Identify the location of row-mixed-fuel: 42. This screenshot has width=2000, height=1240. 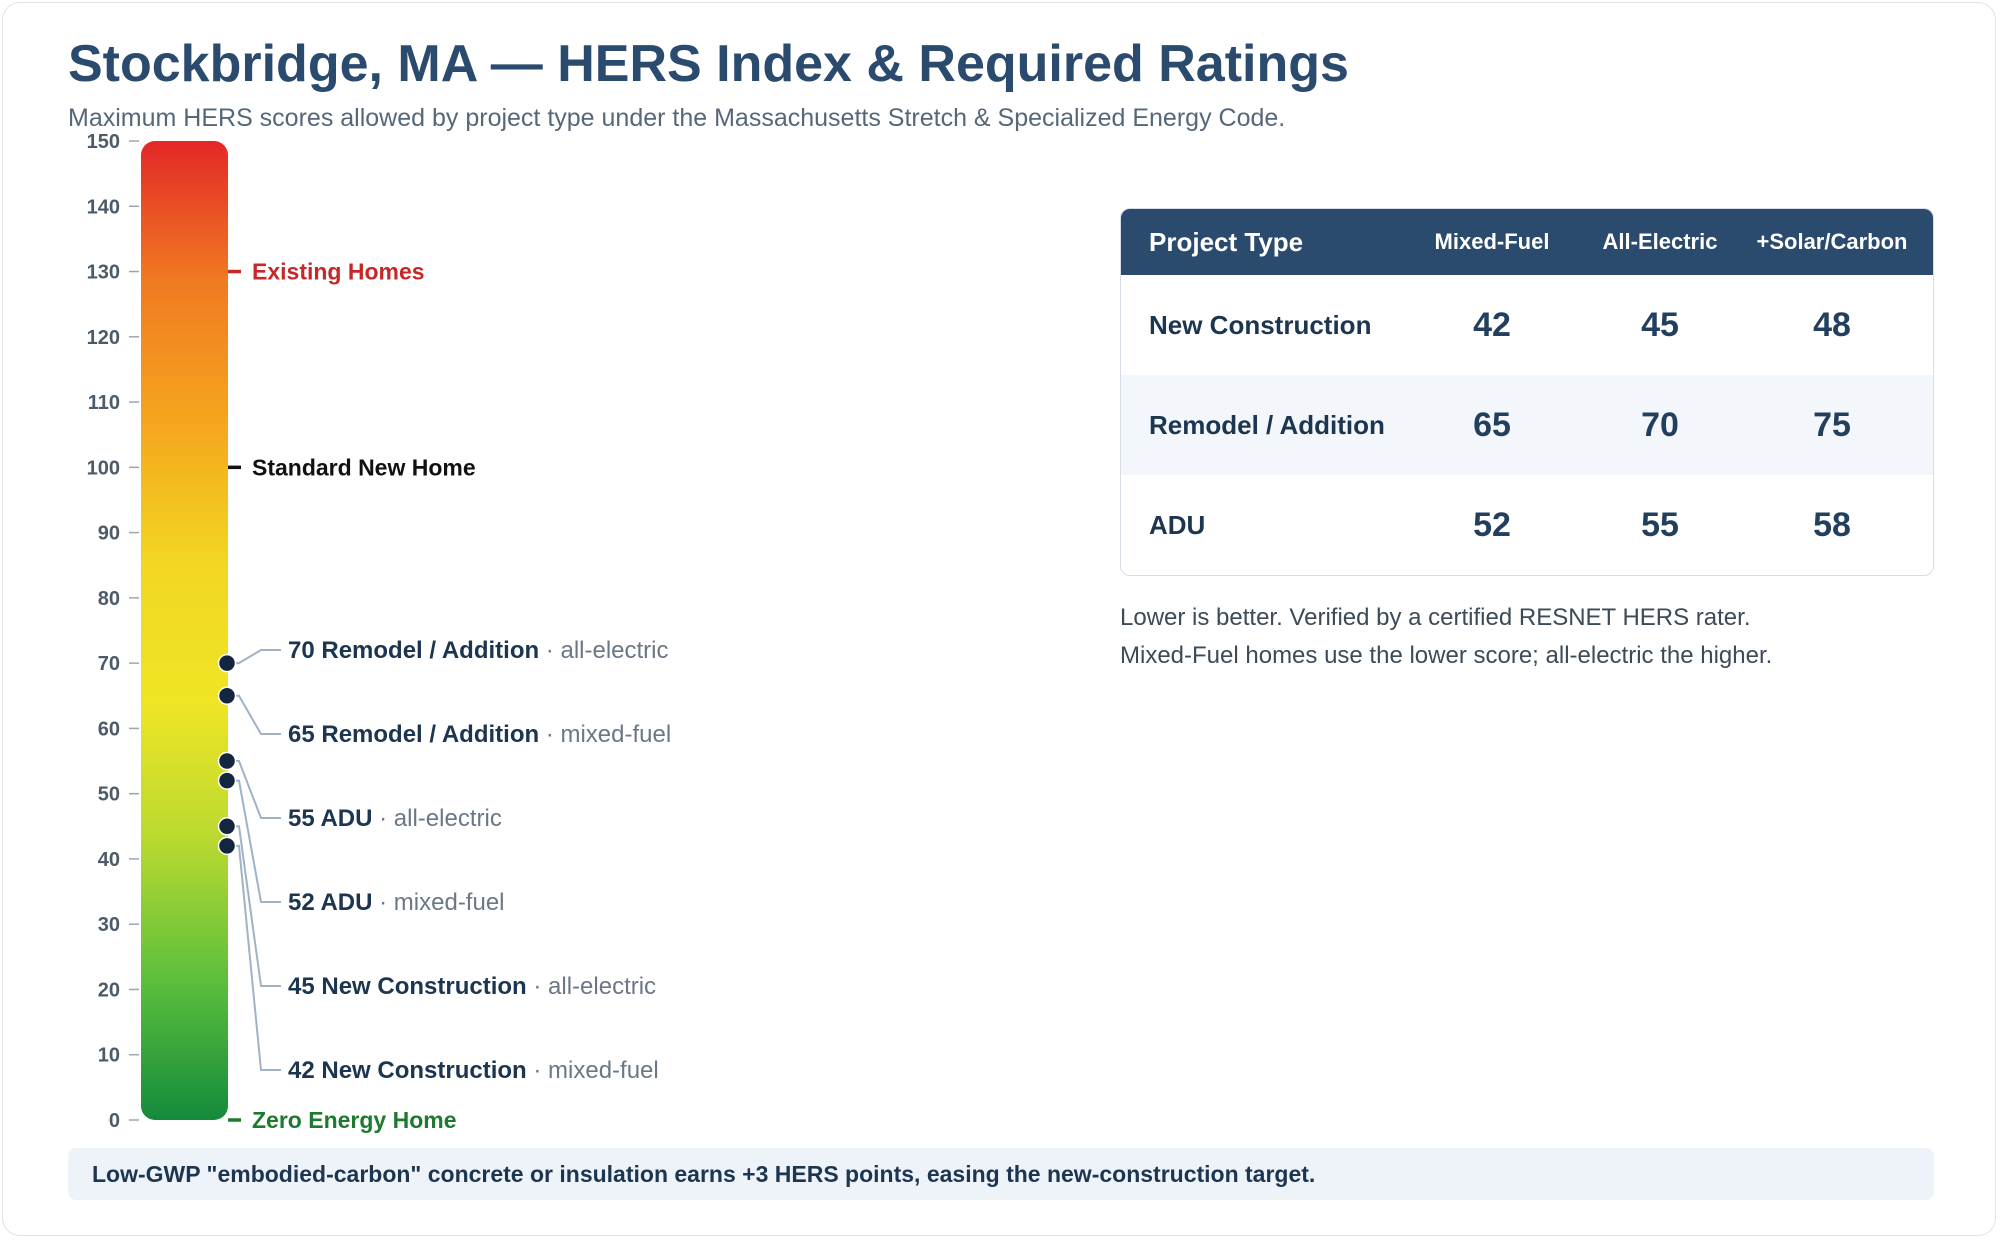
(1492, 324).